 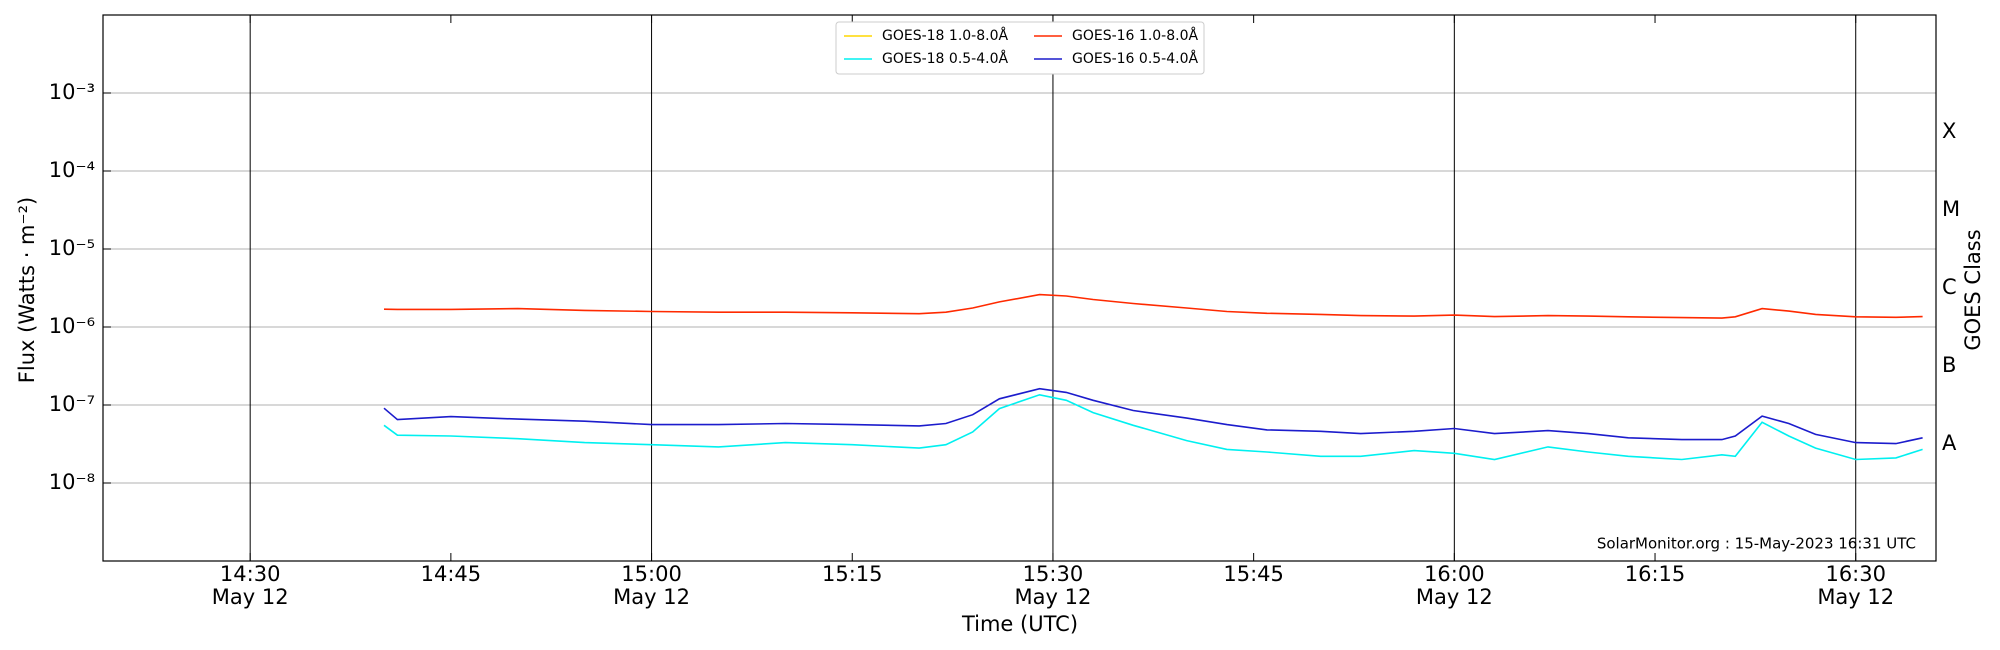 I want to click on x-tick-label: 14:45, so click(x=451, y=574).